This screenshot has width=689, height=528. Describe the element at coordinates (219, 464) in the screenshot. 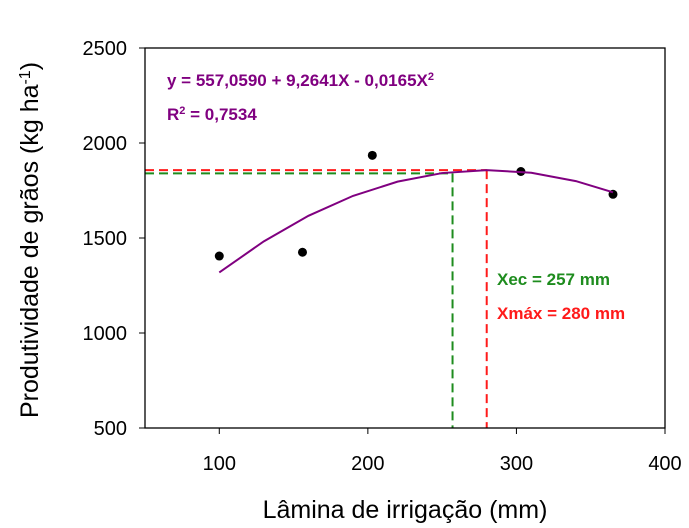

I see `x-tick-label: 100` at that location.